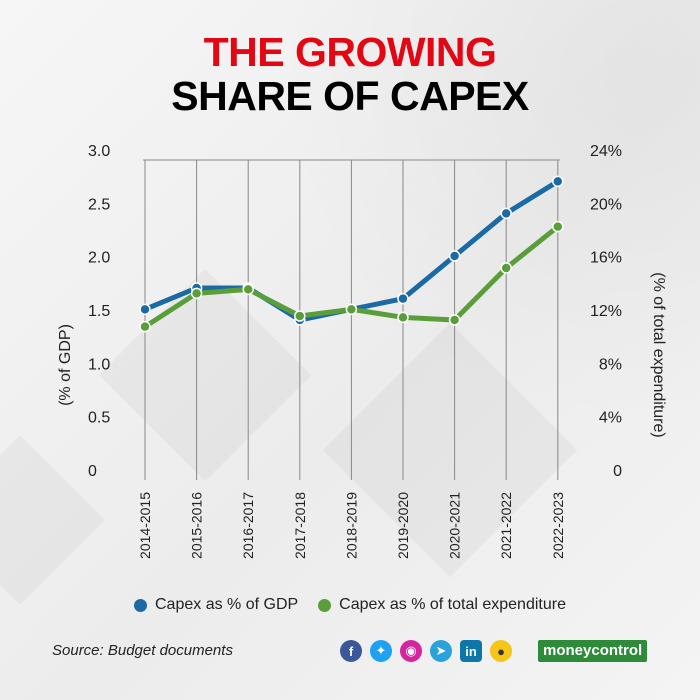  What do you see at coordinates (65, 365) in the screenshot?
I see `left-axis-label: (% of GDP)` at bounding box center [65, 365].